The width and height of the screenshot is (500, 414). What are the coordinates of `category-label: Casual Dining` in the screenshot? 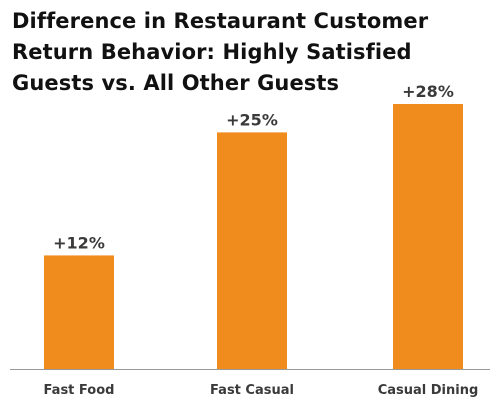 It's located at (428, 390).